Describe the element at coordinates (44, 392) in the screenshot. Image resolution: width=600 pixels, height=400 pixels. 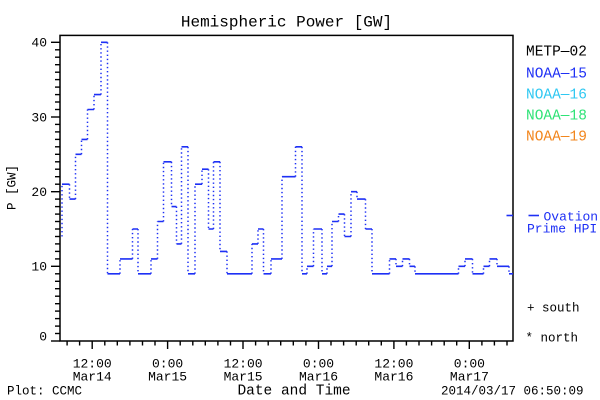
I see `svg-text: Plot: CCMC` at that location.